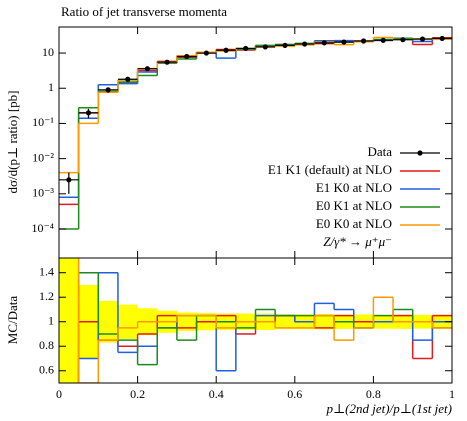 The height and width of the screenshot is (421, 467). I want to click on annotation: Z/γ* → μ⁺μ⁻, so click(357, 241).